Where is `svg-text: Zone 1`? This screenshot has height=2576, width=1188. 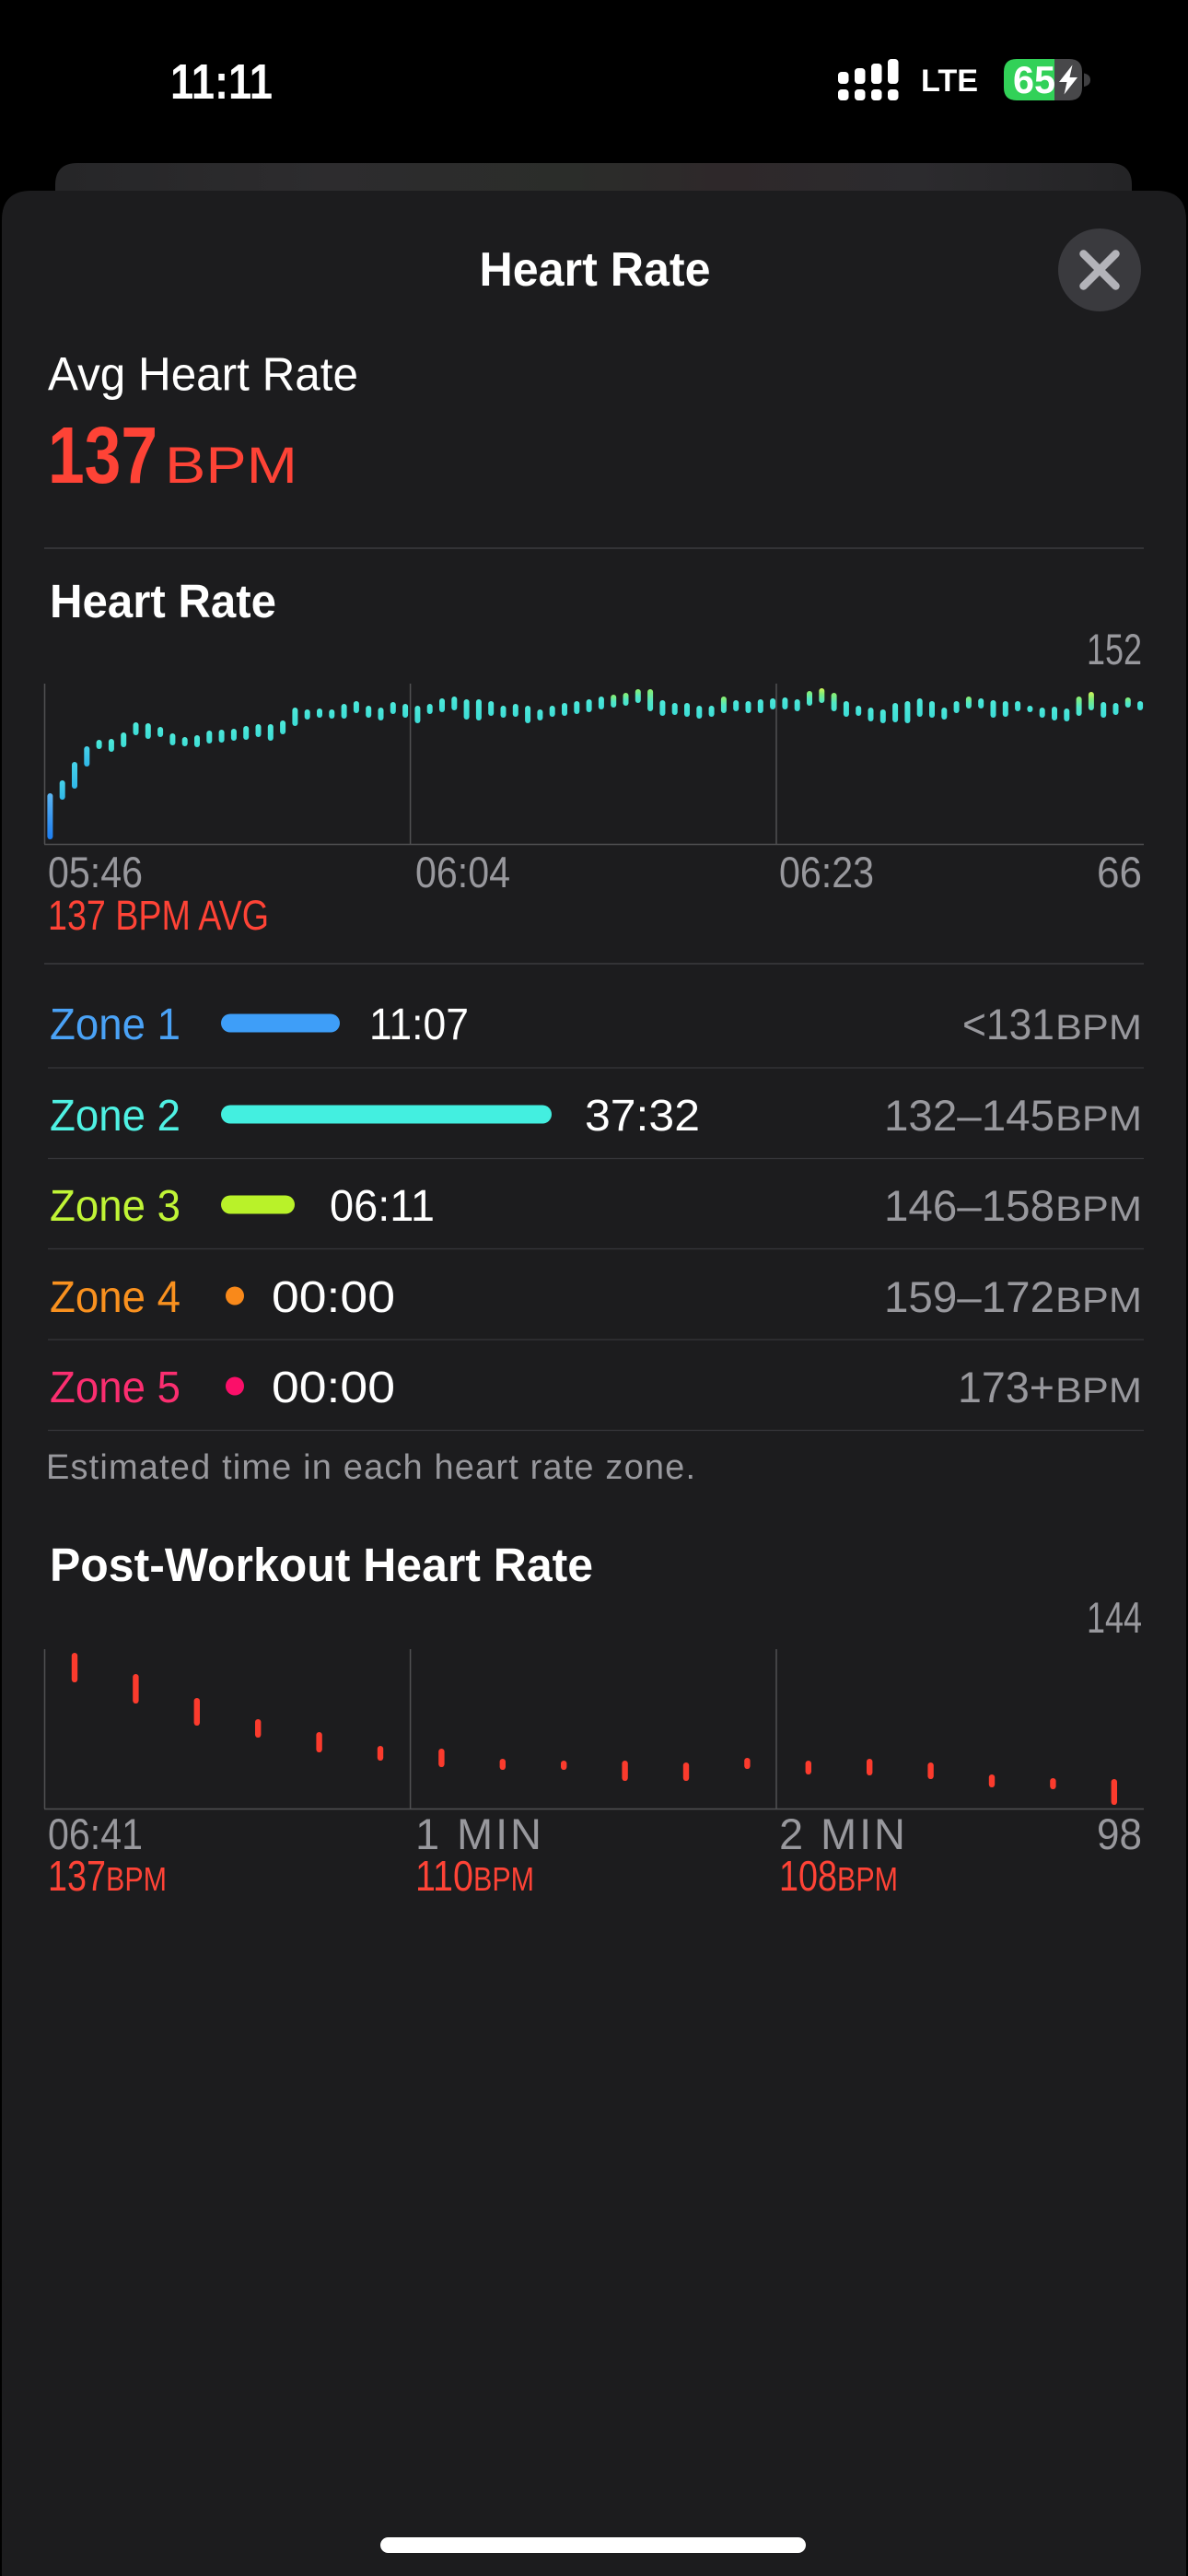 svg-text: Zone 1 is located at coordinates (115, 1025).